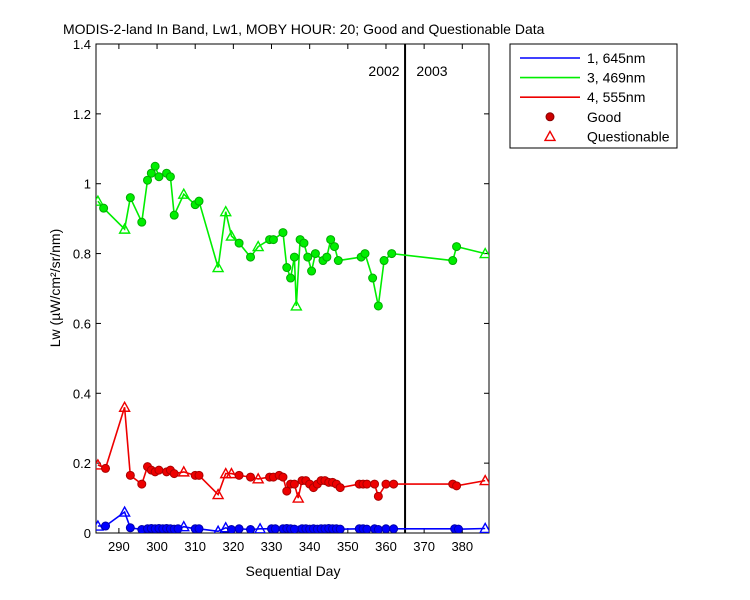 This screenshot has height=600, width=750. Describe the element at coordinates (82, 463) in the screenshot. I see `y-tick-label: 0.2` at that location.